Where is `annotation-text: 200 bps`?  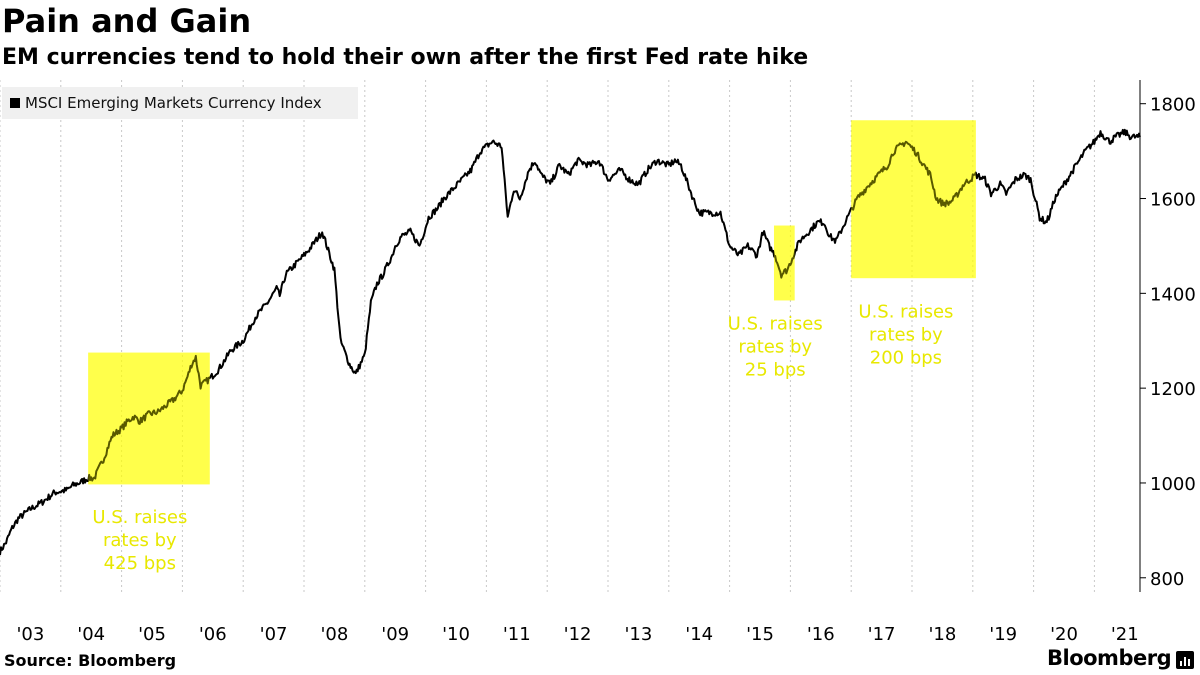
annotation-text: 200 bps is located at coordinates (906, 358).